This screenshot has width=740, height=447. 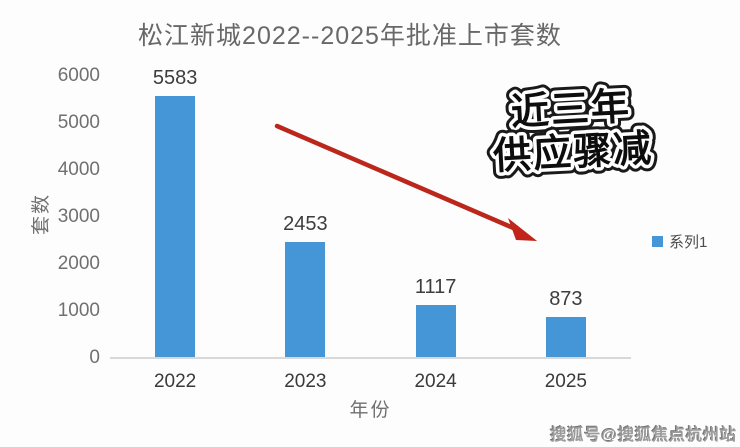 I want to click on annotation-line-2: 供应骤减, so click(x=573, y=153).